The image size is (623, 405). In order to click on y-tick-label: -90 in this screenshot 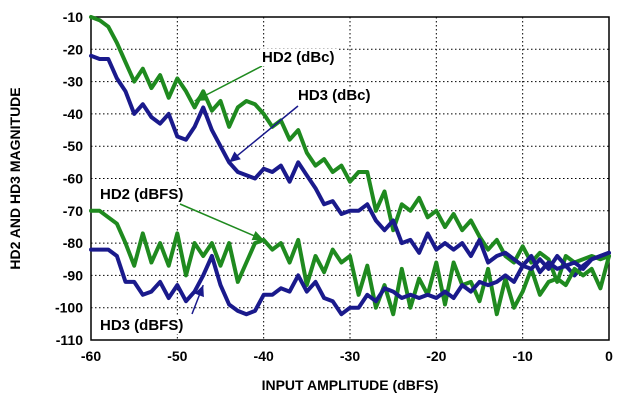, I will do `click(73, 275)`.